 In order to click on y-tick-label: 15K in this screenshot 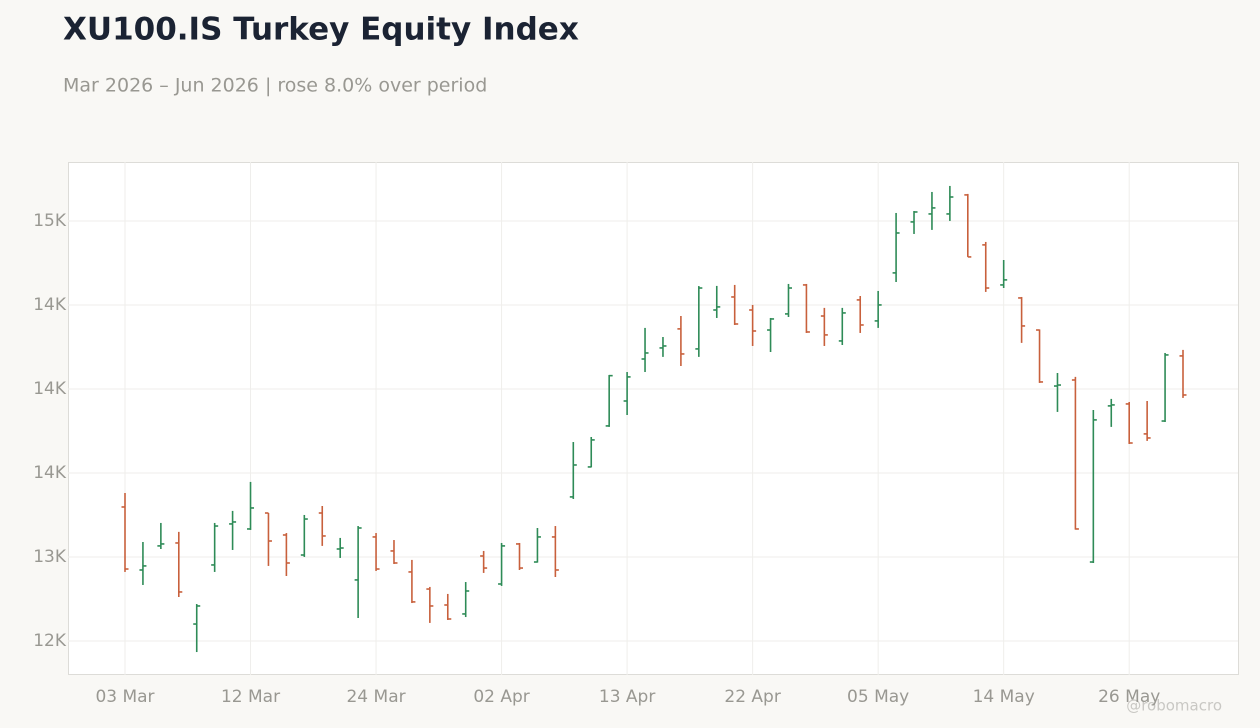, I will do `click(50, 221)`.